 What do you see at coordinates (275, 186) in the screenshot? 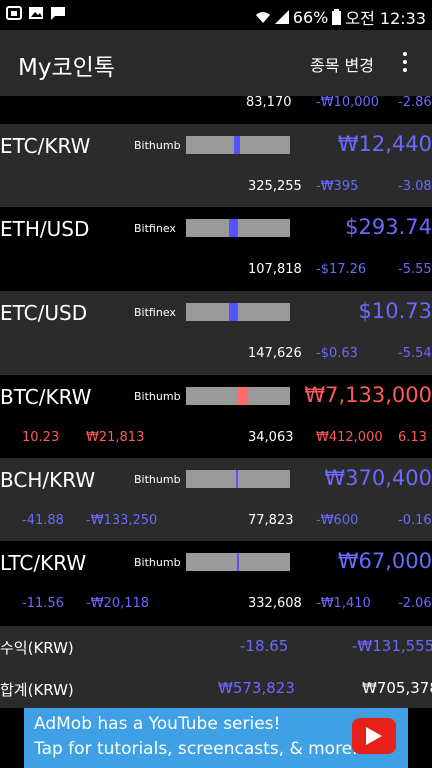
I see `volume: 325,255` at bounding box center [275, 186].